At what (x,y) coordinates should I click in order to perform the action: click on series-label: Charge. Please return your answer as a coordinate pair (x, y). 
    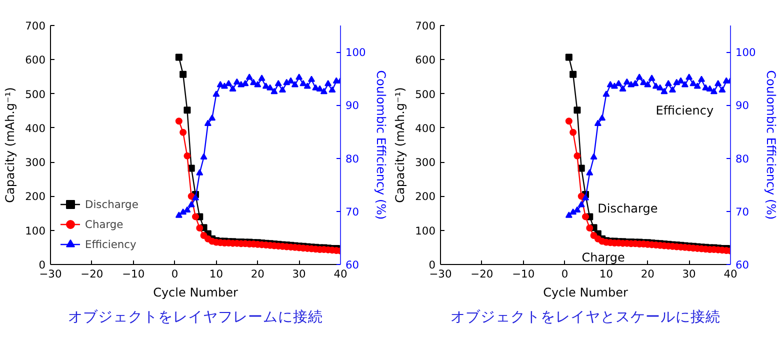
    Looking at the image, I should click on (603, 257).